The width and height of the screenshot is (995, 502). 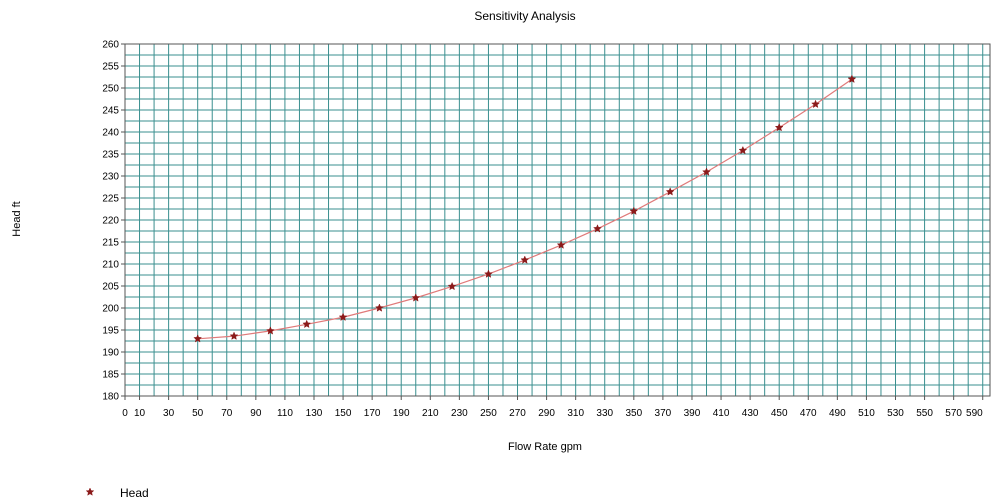 I want to click on y-axis-label: Head ft, so click(x=17, y=218).